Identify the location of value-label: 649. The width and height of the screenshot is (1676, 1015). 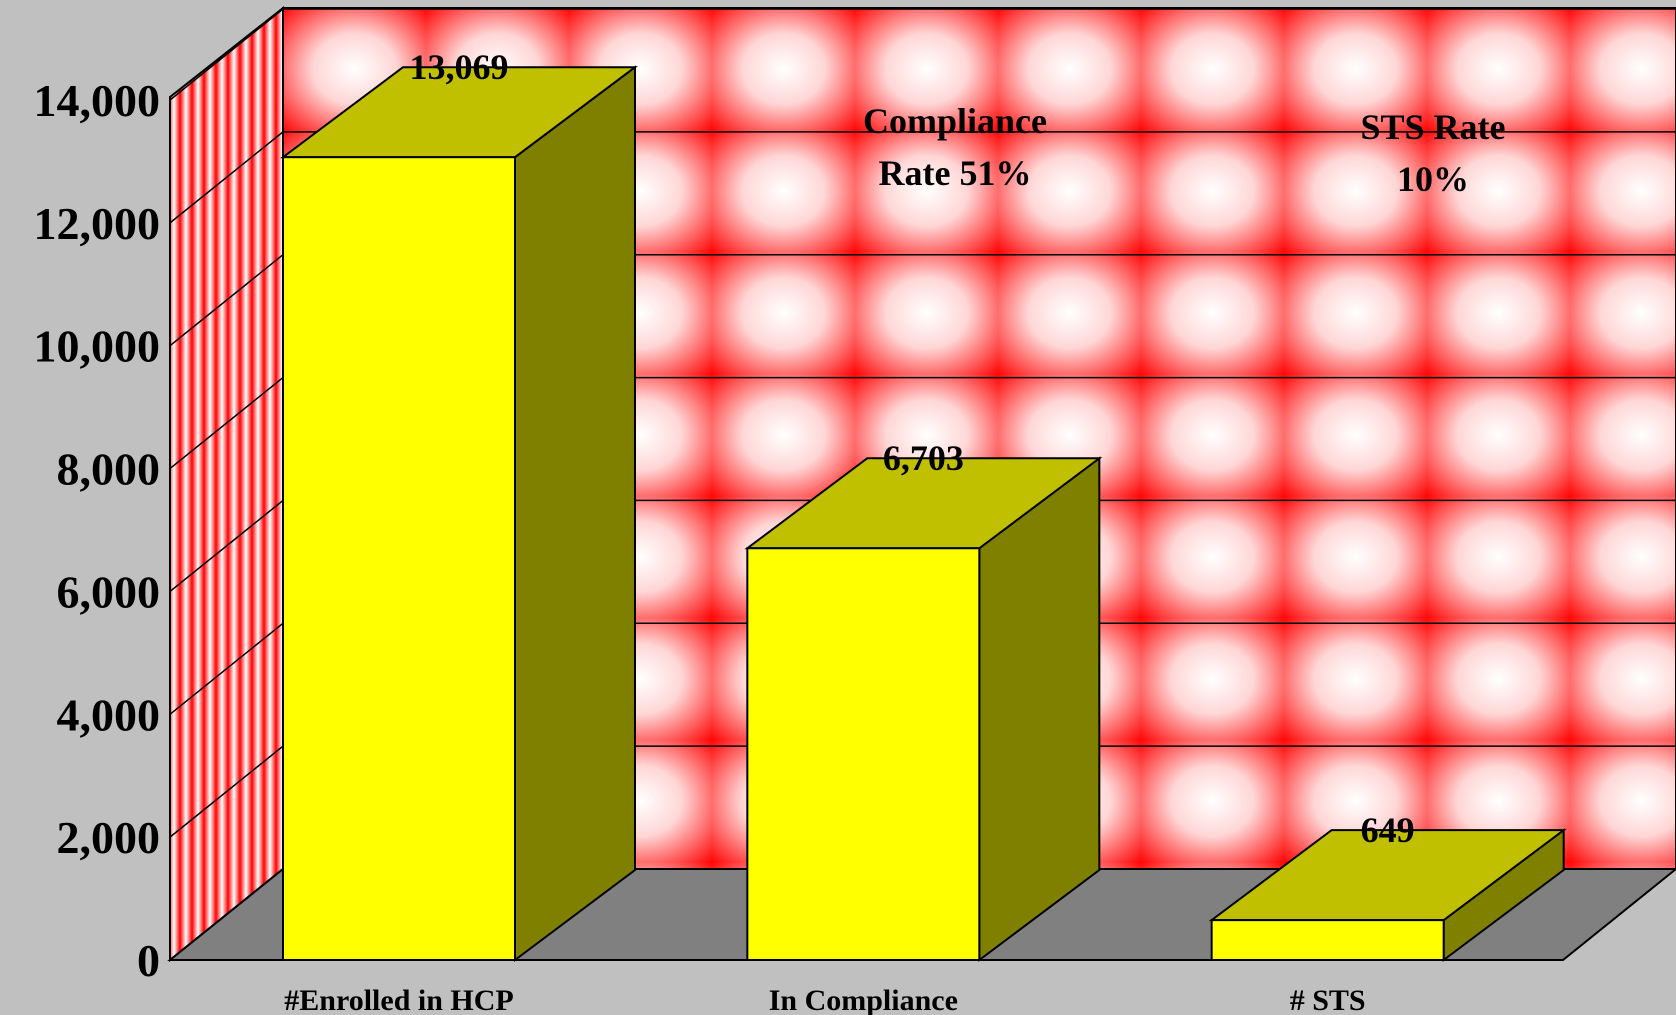
(1388, 830).